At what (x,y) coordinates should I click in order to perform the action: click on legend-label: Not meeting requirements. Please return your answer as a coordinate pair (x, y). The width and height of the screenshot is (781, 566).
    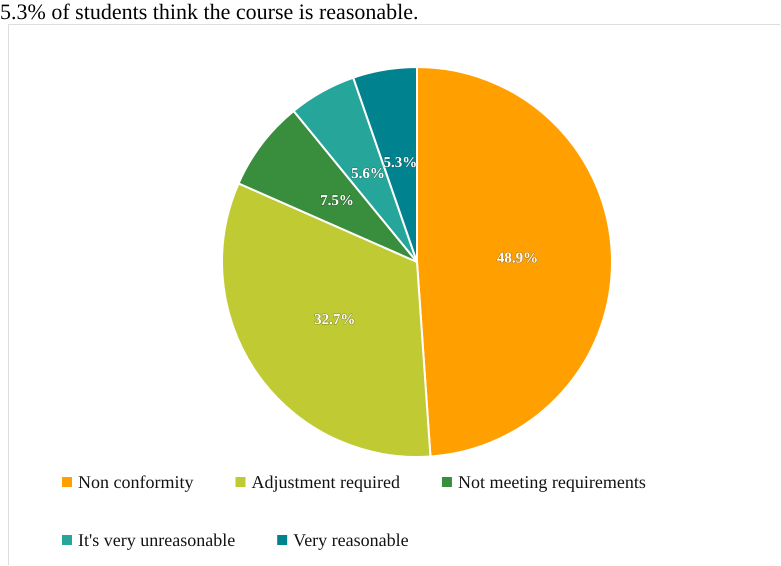
    Looking at the image, I should click on (552, 482).